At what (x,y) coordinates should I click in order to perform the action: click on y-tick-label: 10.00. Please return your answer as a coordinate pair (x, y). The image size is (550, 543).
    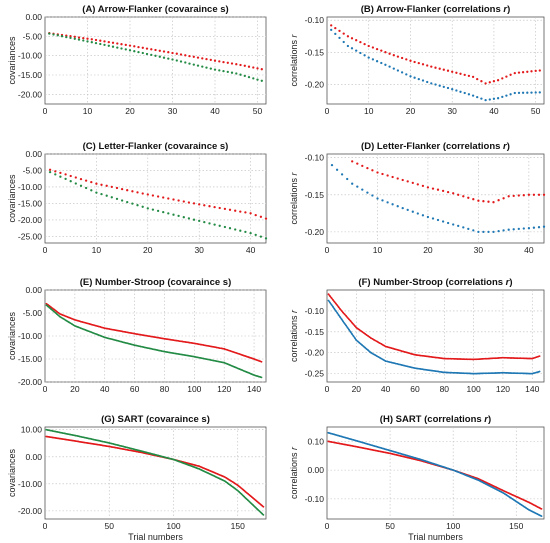
    Looking at the image, I should click on (32, 430).